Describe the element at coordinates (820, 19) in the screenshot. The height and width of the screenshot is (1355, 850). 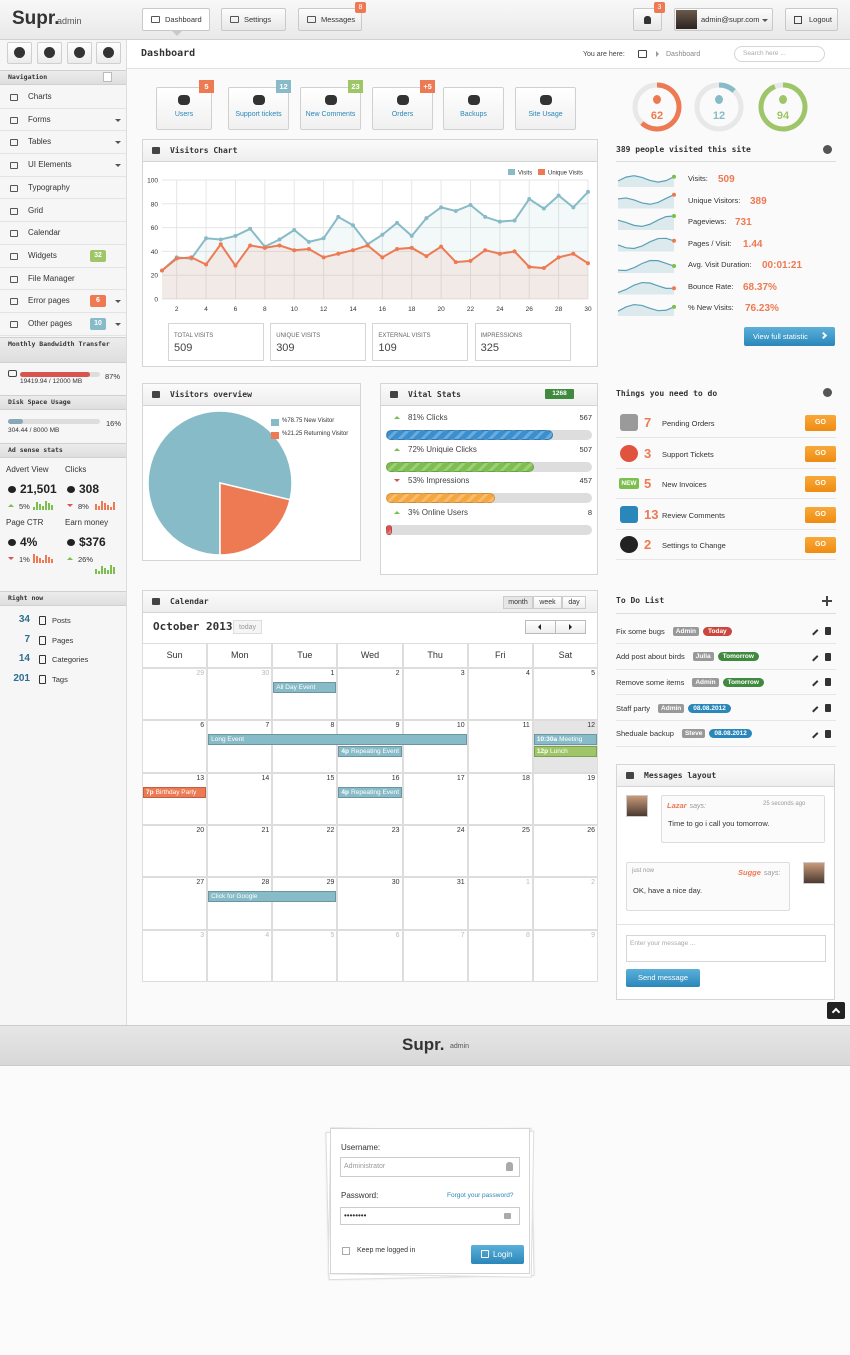
I see `logout-label: Logout` at that location.